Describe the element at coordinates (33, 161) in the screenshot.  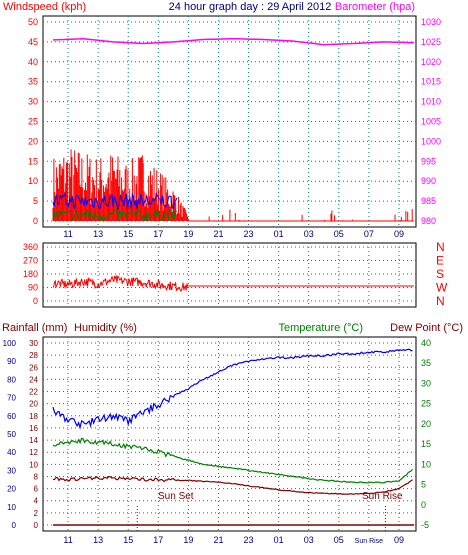
I see `wind-y-tick: 15` at that location.